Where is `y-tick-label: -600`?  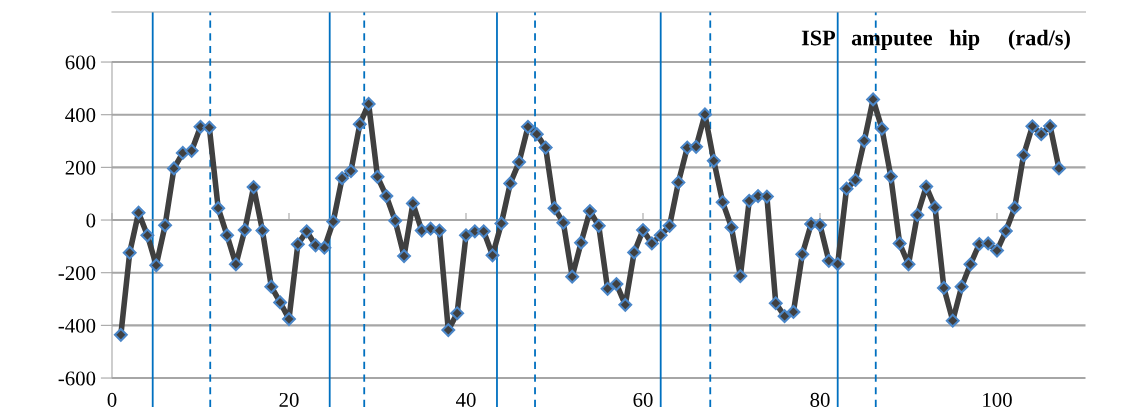 y-tick-label: -600 is located at coordinates (77, 378).